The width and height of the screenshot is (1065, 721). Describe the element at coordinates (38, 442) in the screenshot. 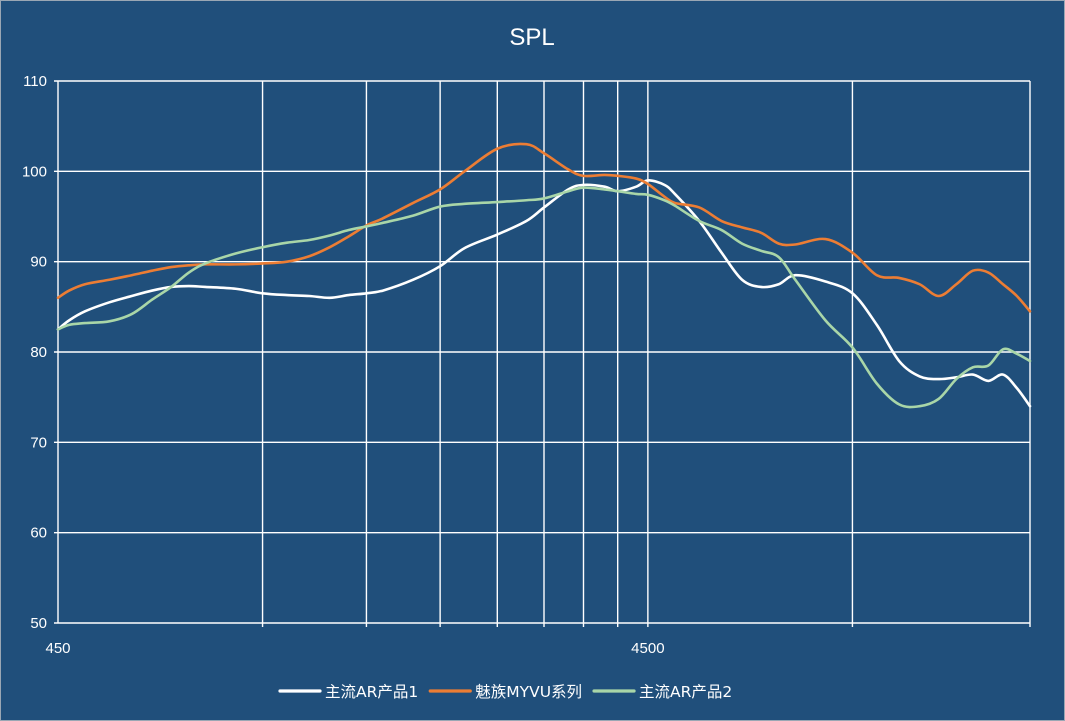

I see `y-tick-label: 70` at that location.